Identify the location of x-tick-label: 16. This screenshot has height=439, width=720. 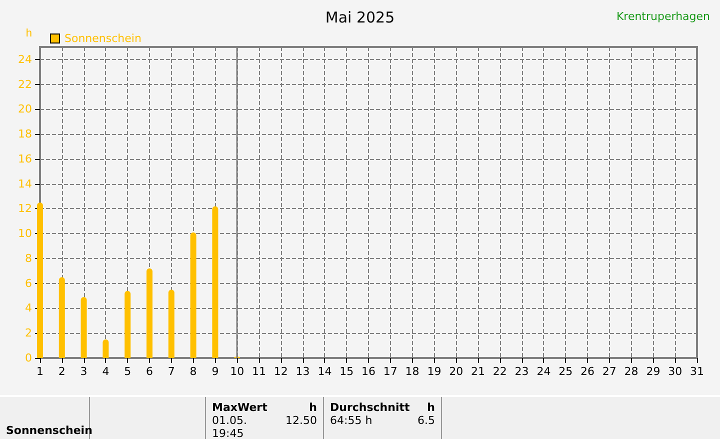
(369, 371).